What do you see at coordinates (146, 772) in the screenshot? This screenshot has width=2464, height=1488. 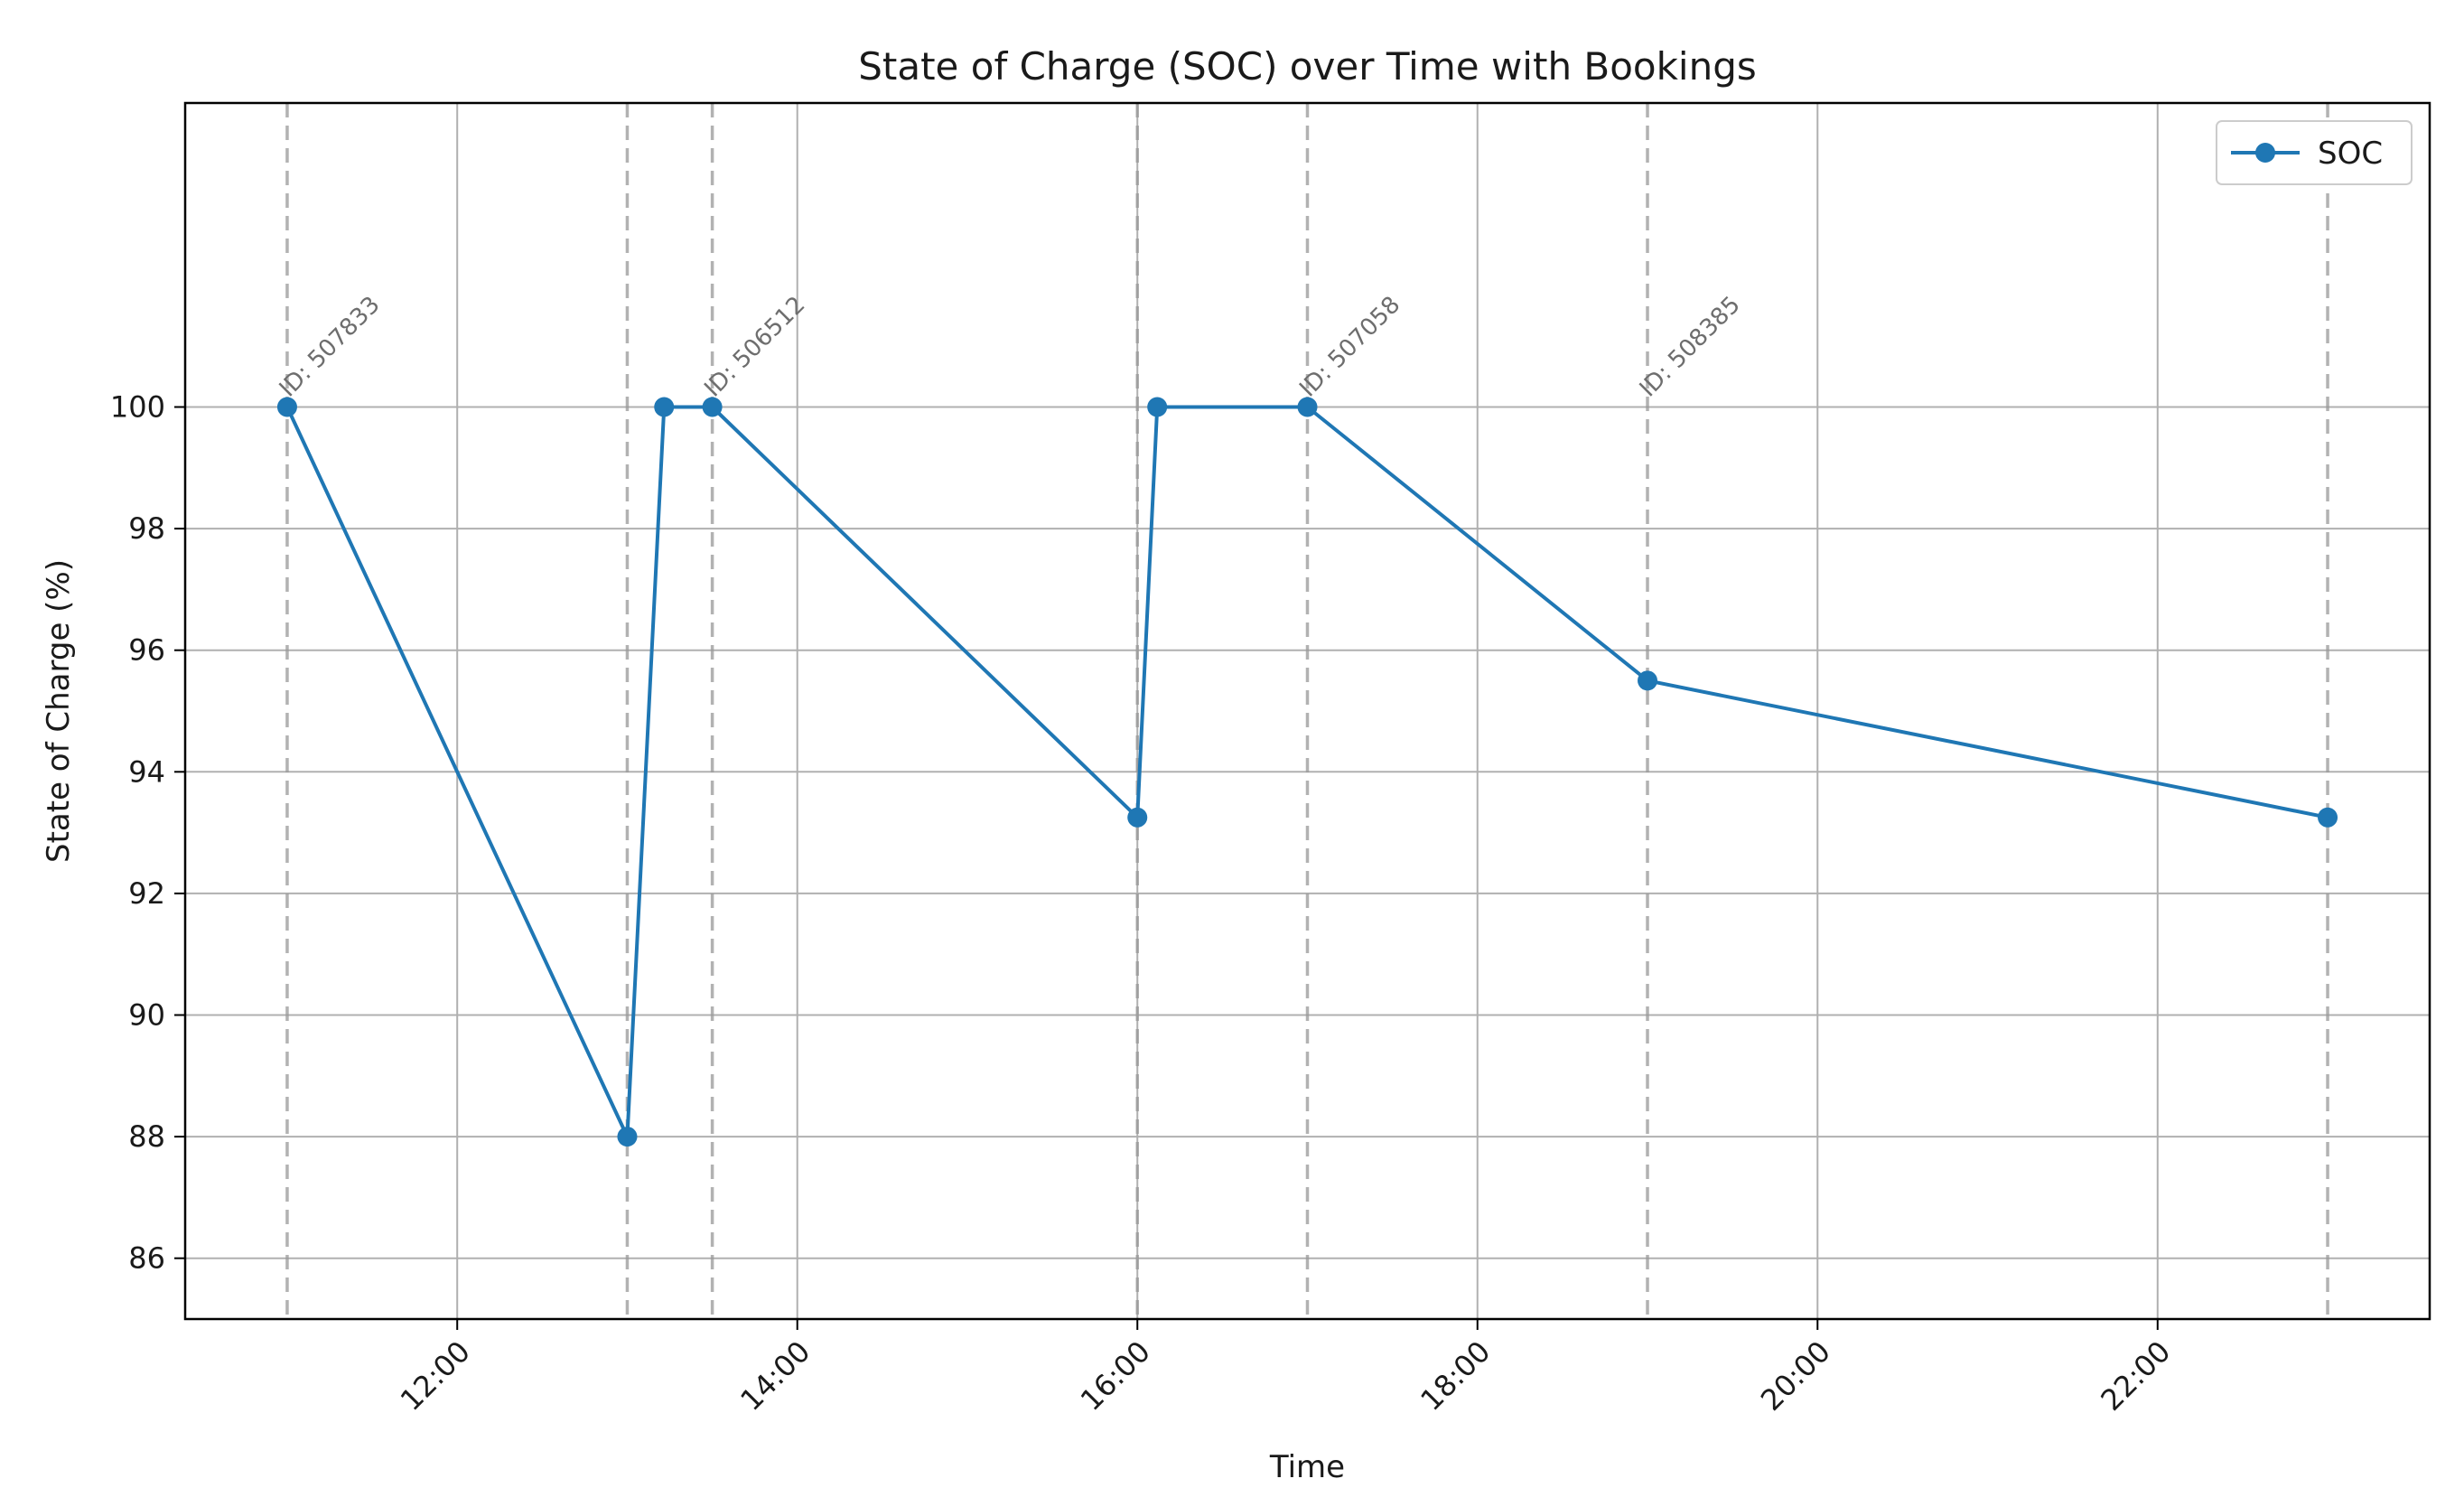 I see `y-tick-label: 94` at bounding box center [146, 772].